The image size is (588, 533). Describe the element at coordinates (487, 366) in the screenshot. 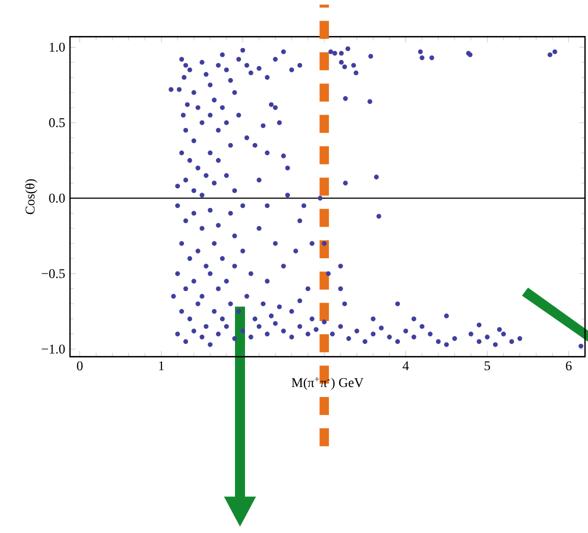

I see `x-tick-label: 5` at that location.